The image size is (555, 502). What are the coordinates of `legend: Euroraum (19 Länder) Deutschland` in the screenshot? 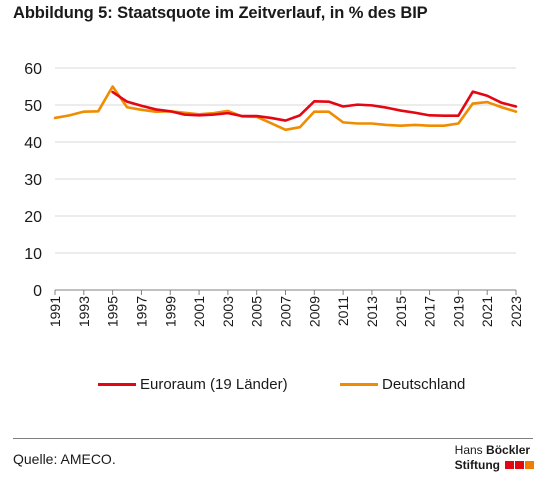 It's located at (277, 387).